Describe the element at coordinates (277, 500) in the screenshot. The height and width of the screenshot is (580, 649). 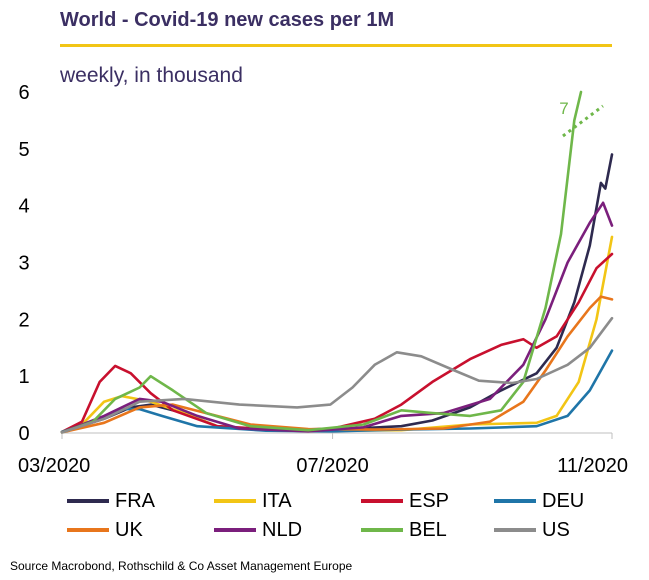
I see `legend-label: ITA` at that location.